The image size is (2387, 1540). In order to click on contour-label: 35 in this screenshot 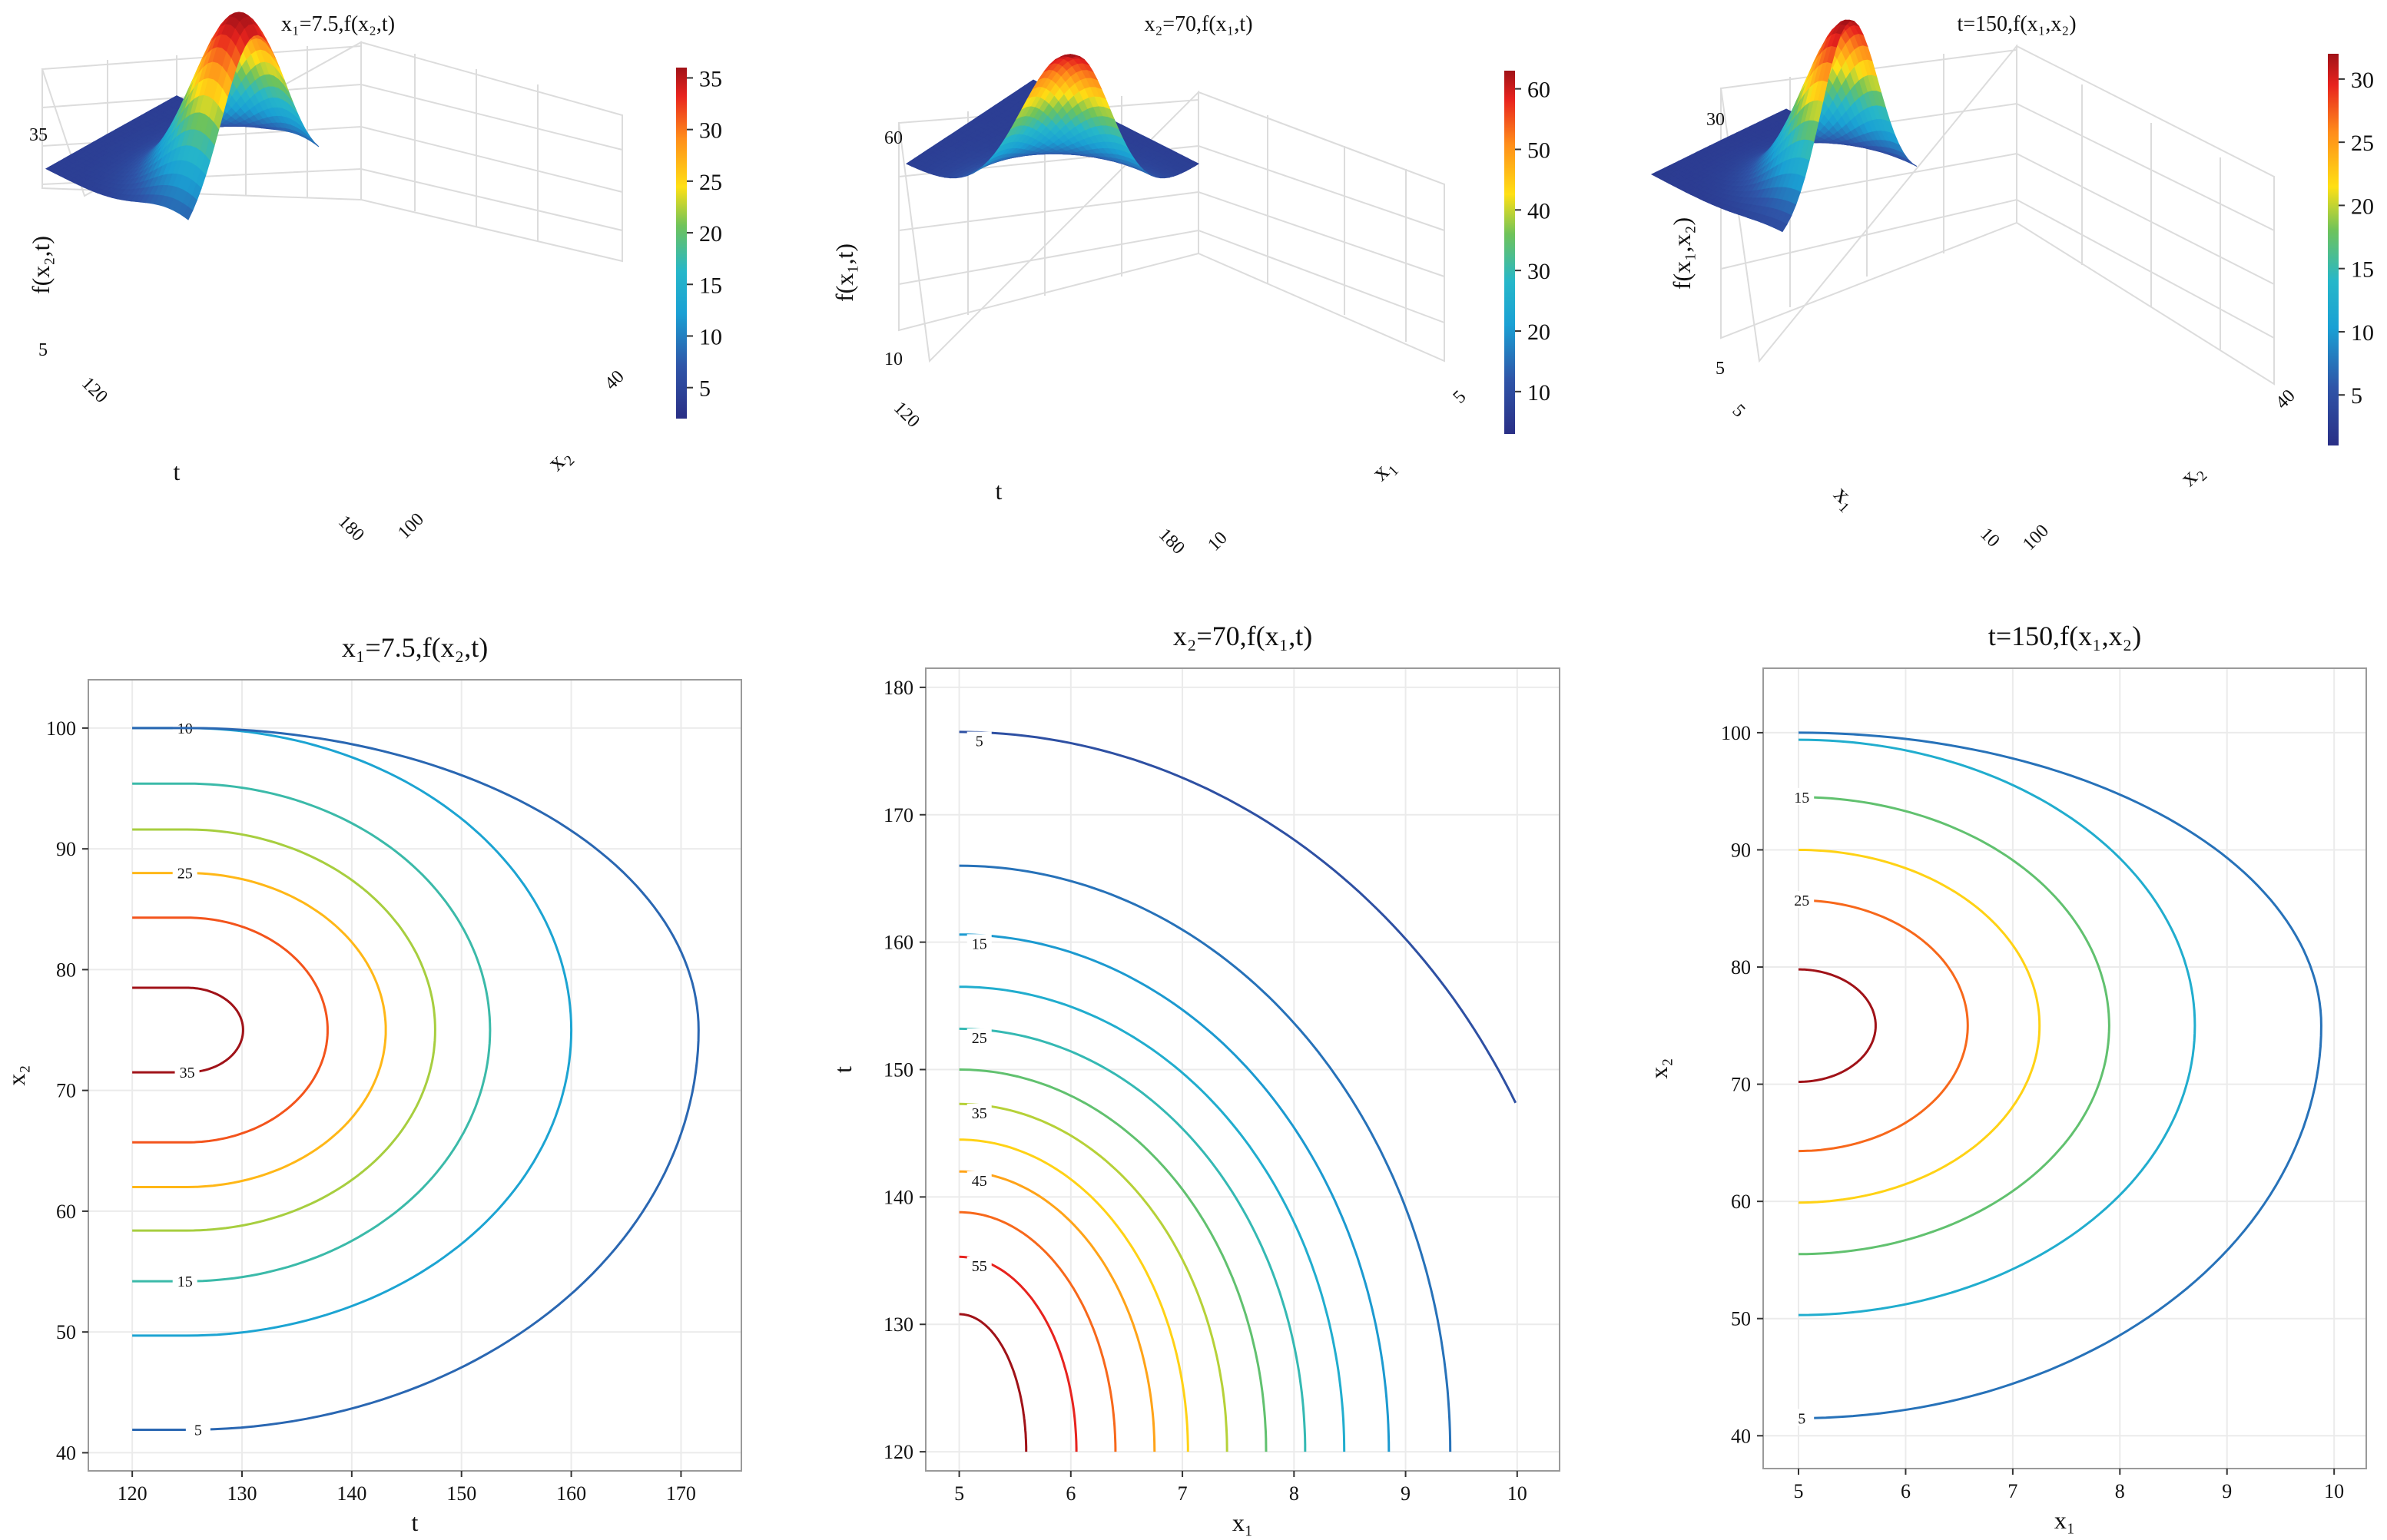, I will do `click(187, 1073)`.